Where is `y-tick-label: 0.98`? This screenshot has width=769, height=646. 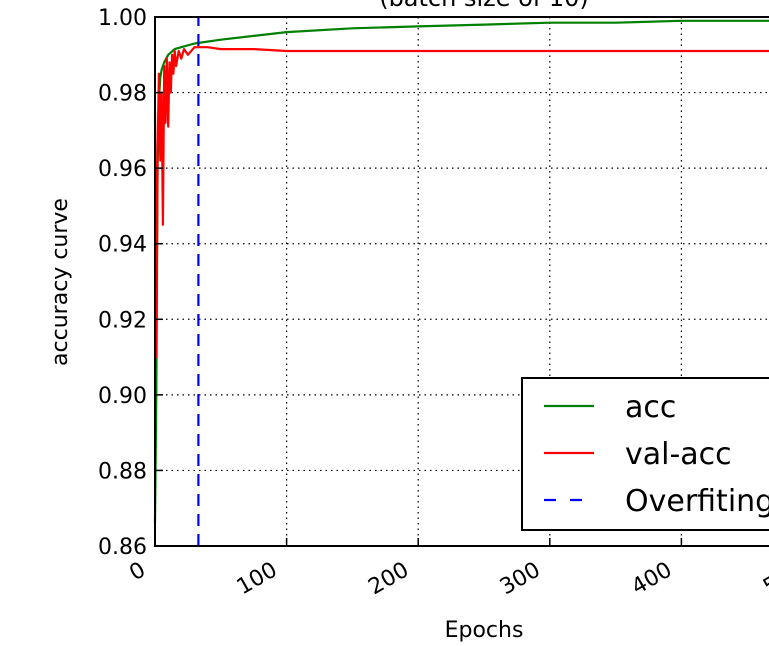
y-tick-label: 0.98 is located at coordinates (122, 94).